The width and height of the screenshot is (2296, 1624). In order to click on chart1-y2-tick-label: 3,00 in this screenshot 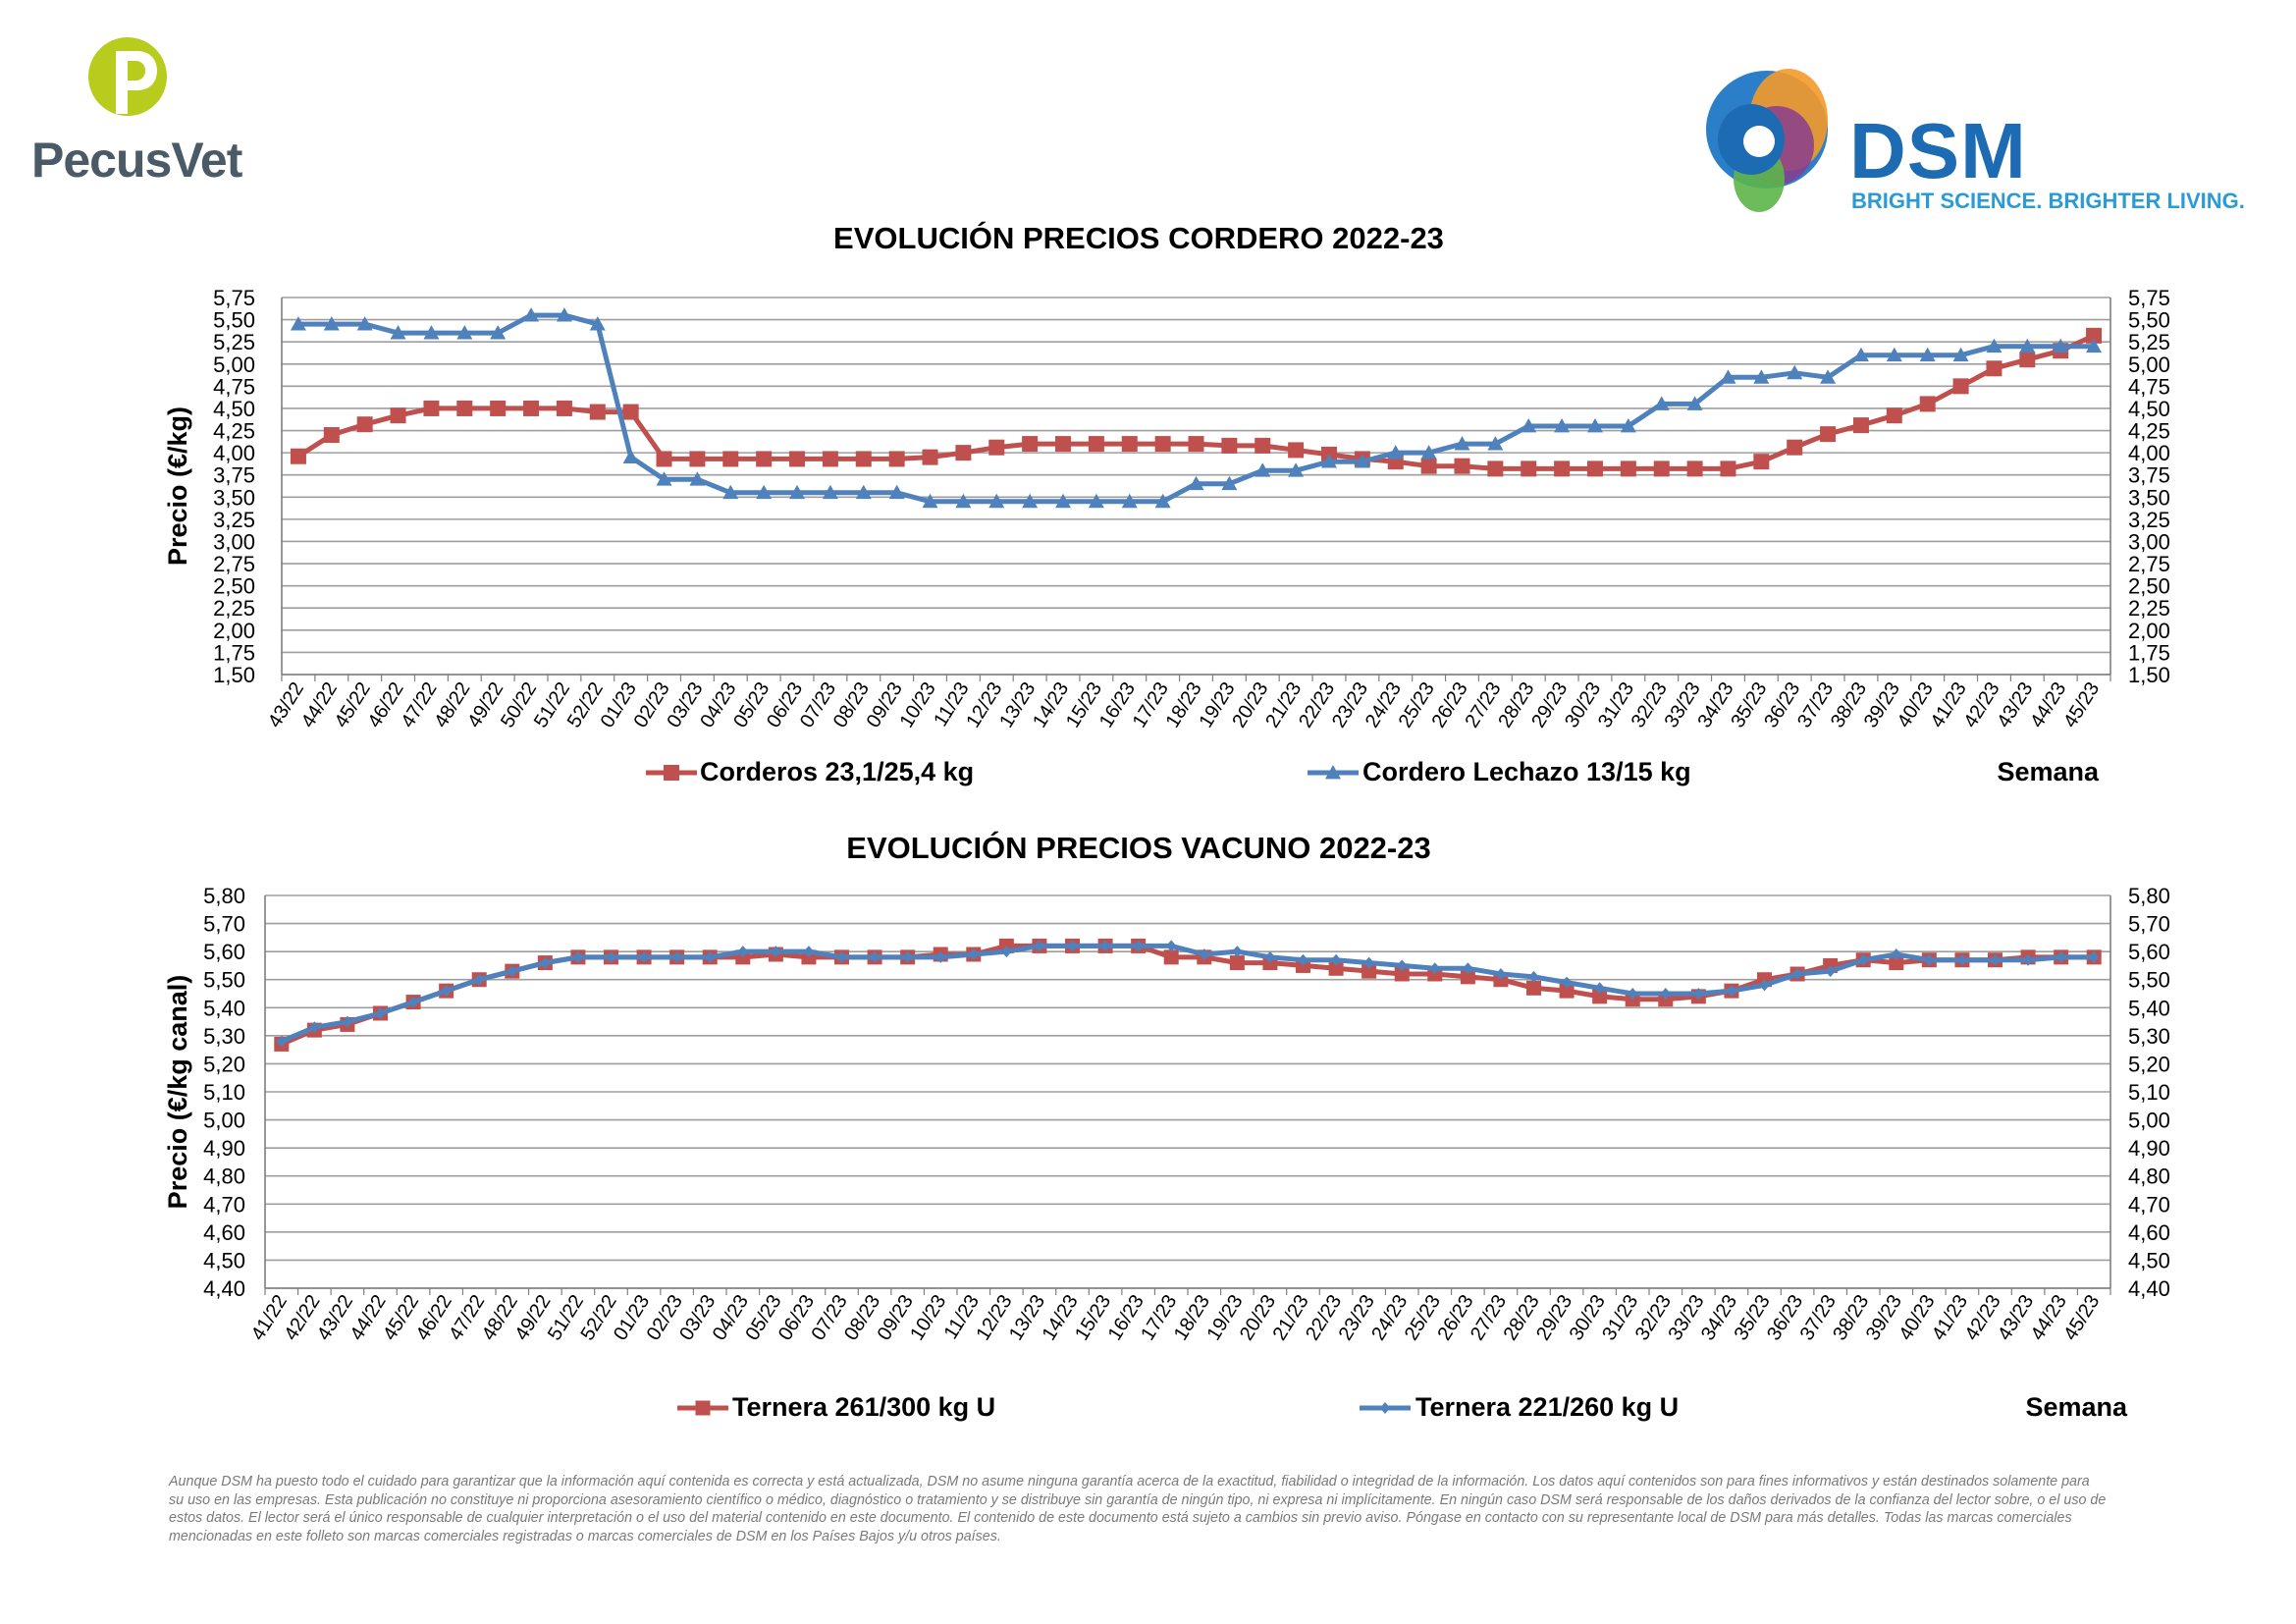, I will do `click(2149, 541)`.